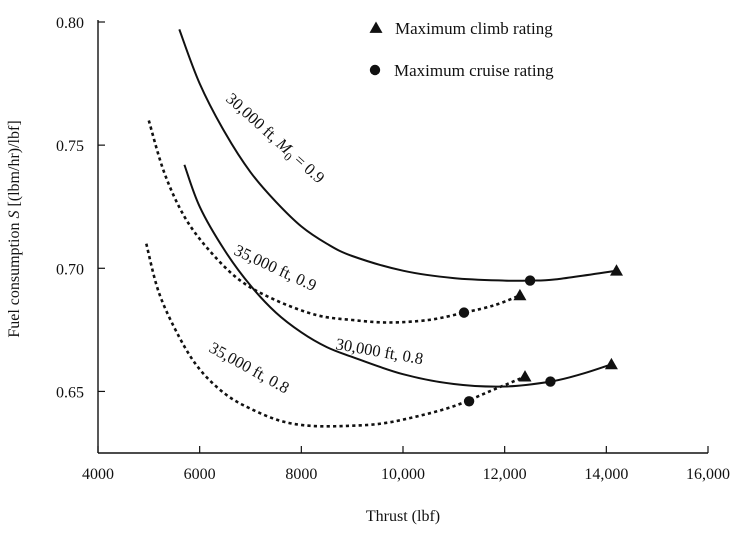 This screenshot has width=748, height=535. Describe the element at coordinates (70, 146) in the screenshot. I see `y-tick-label: 0.75` at that location.